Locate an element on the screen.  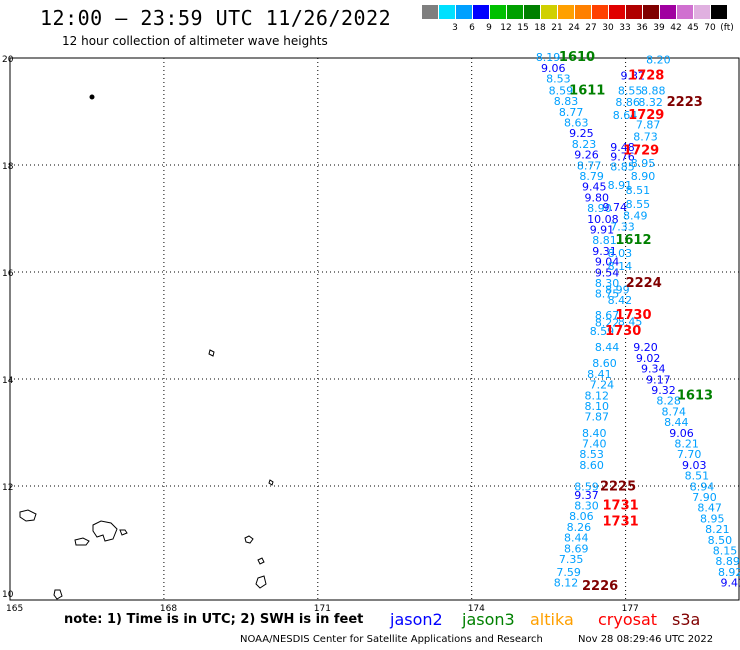
latitude-label: 12 is located at coordinates (7, 488).